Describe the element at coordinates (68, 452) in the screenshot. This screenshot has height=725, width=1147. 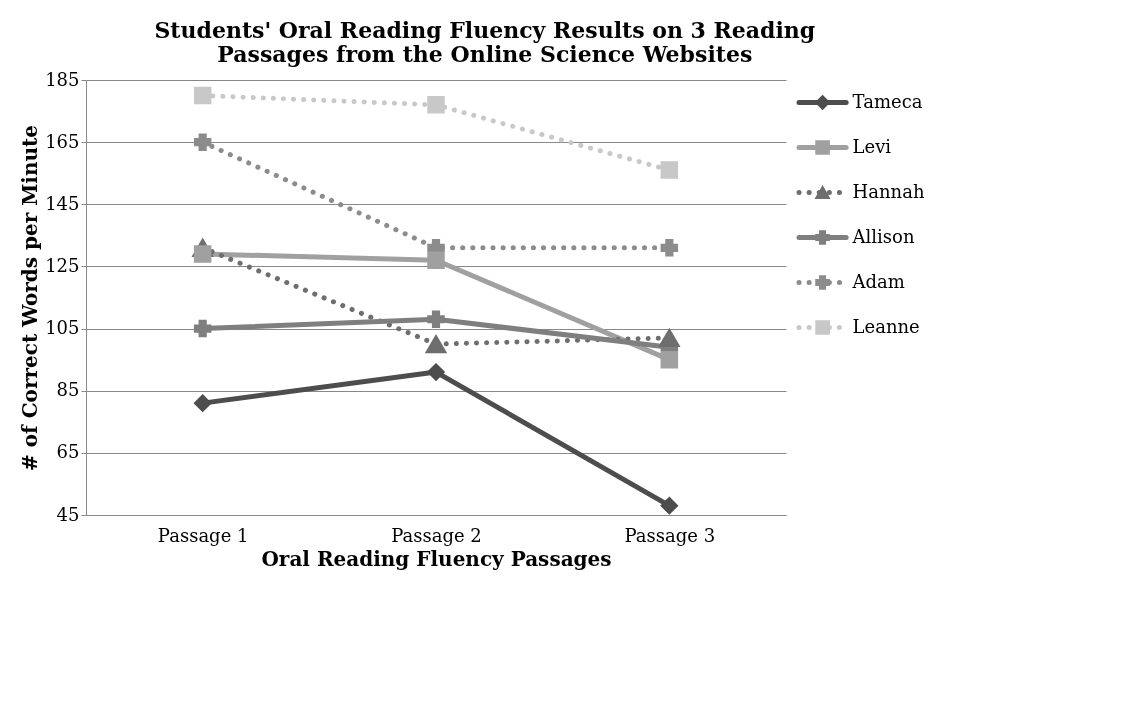
I see `y-tick-label: 65` at that location.